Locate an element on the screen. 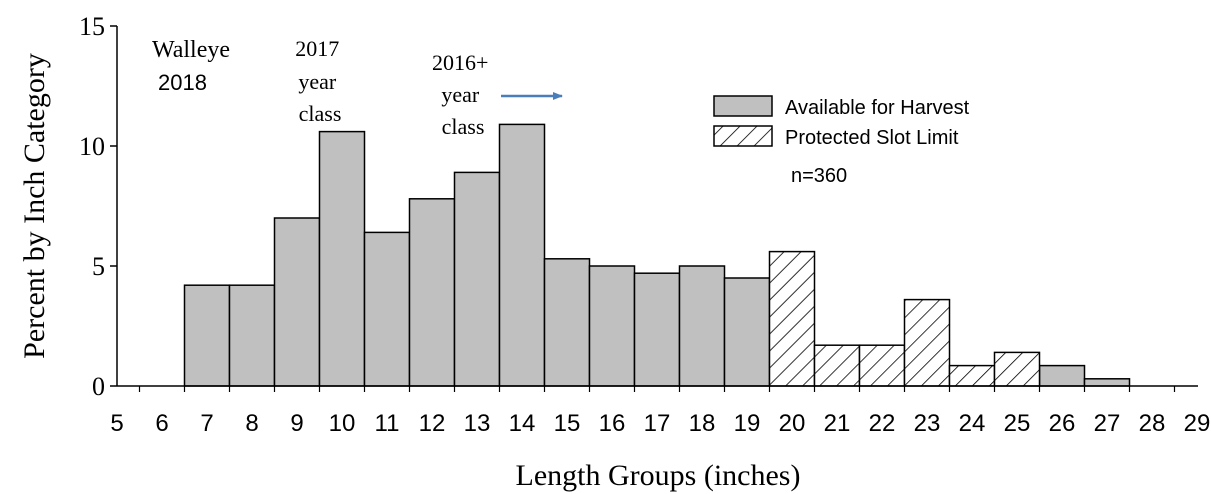 Image resolution: width=1211 pixels, height=494 pixels. x-tick-label: 24 is located at coordinates (972, 423).